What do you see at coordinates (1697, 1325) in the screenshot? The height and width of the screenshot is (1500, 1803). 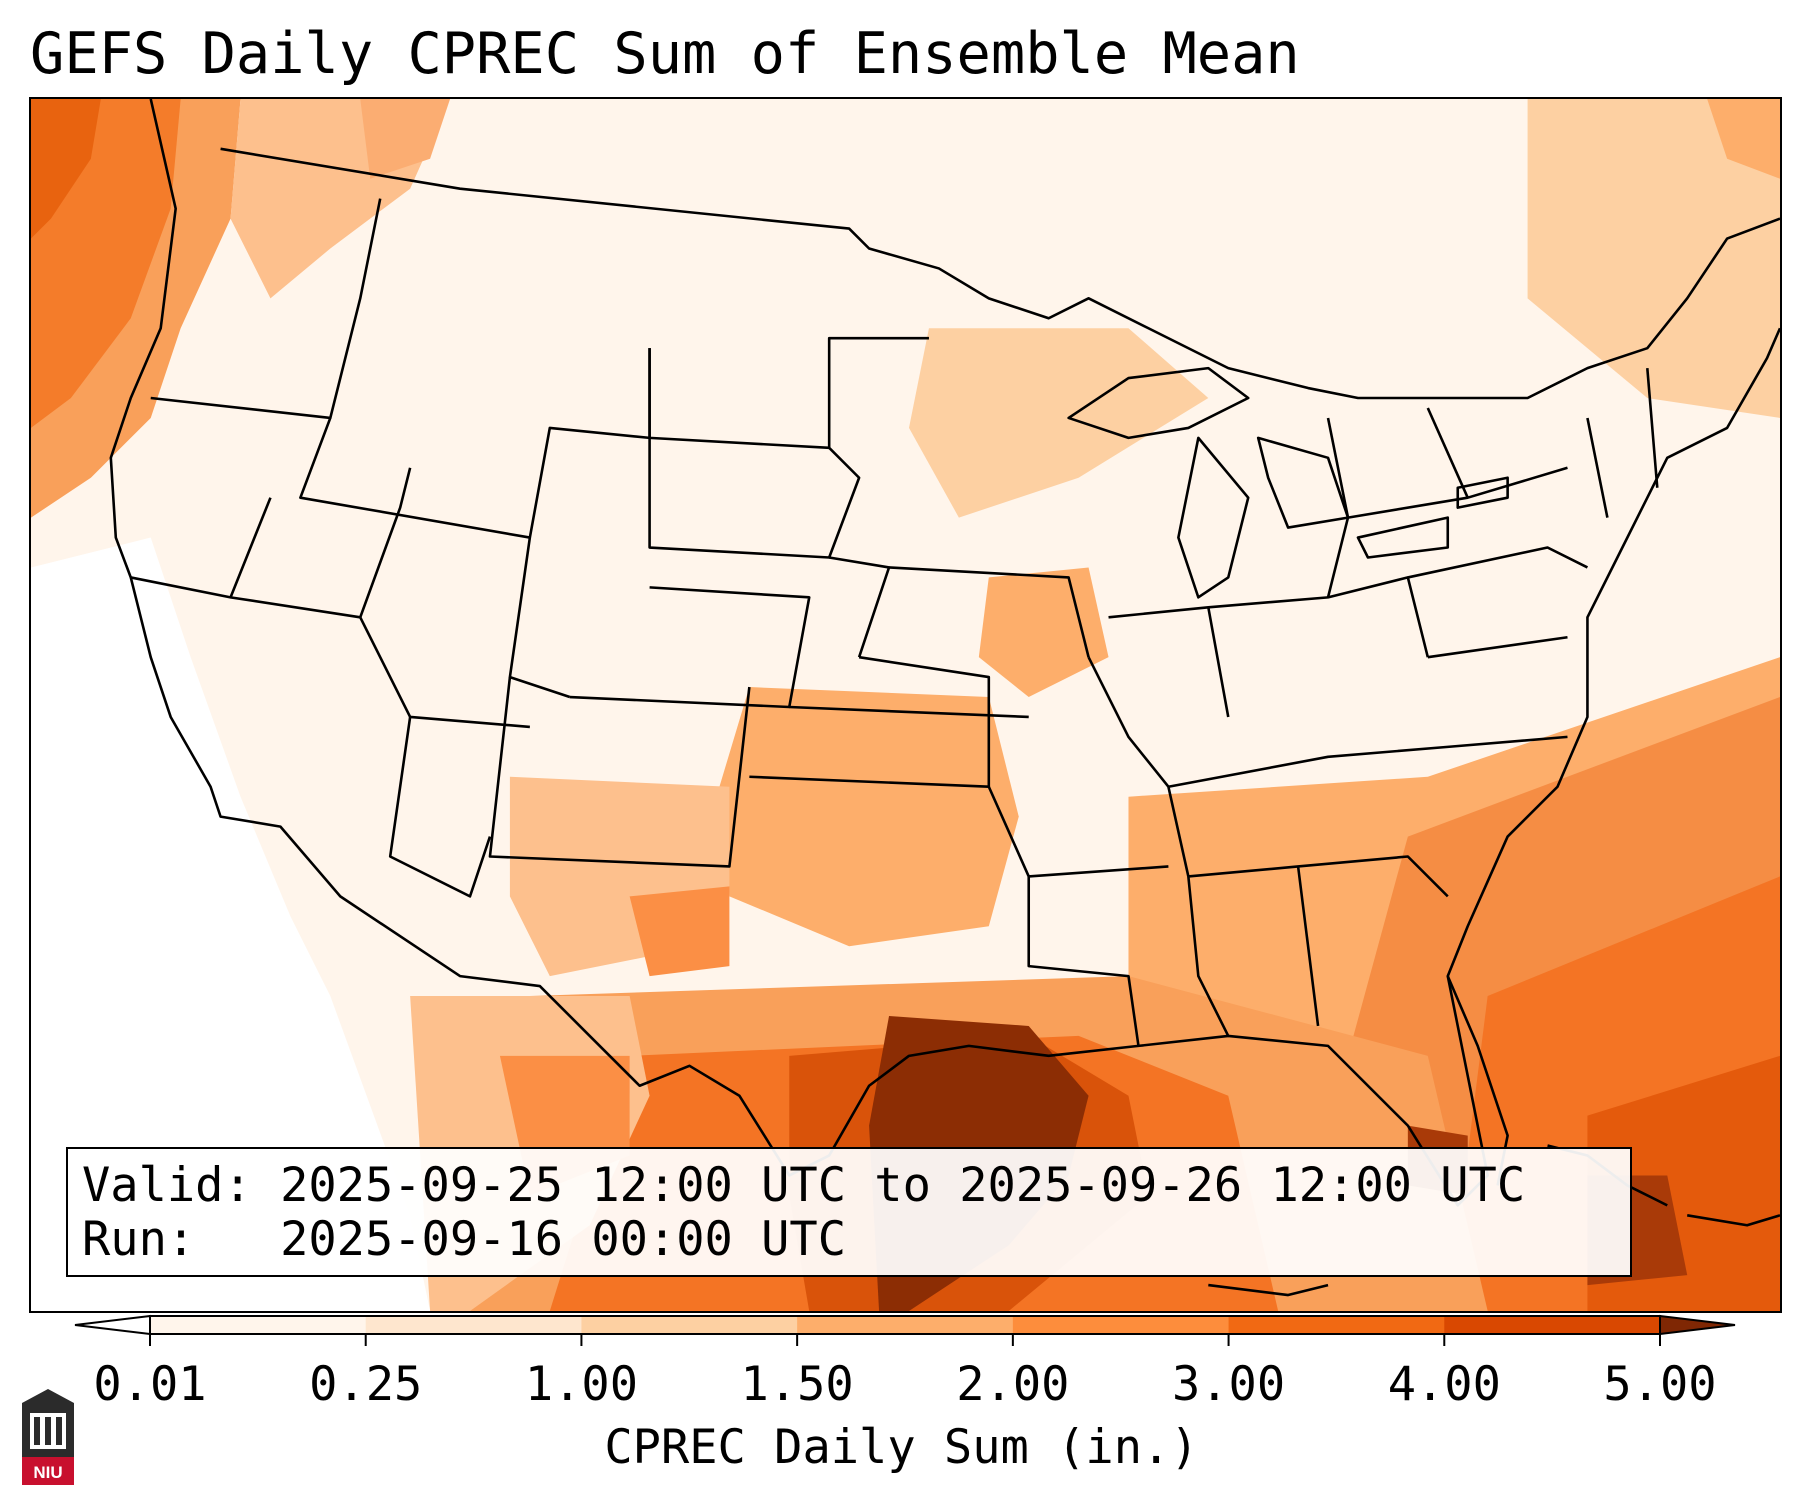 I see `colorbar-over-extend` at bounding box center [1697, 1325].